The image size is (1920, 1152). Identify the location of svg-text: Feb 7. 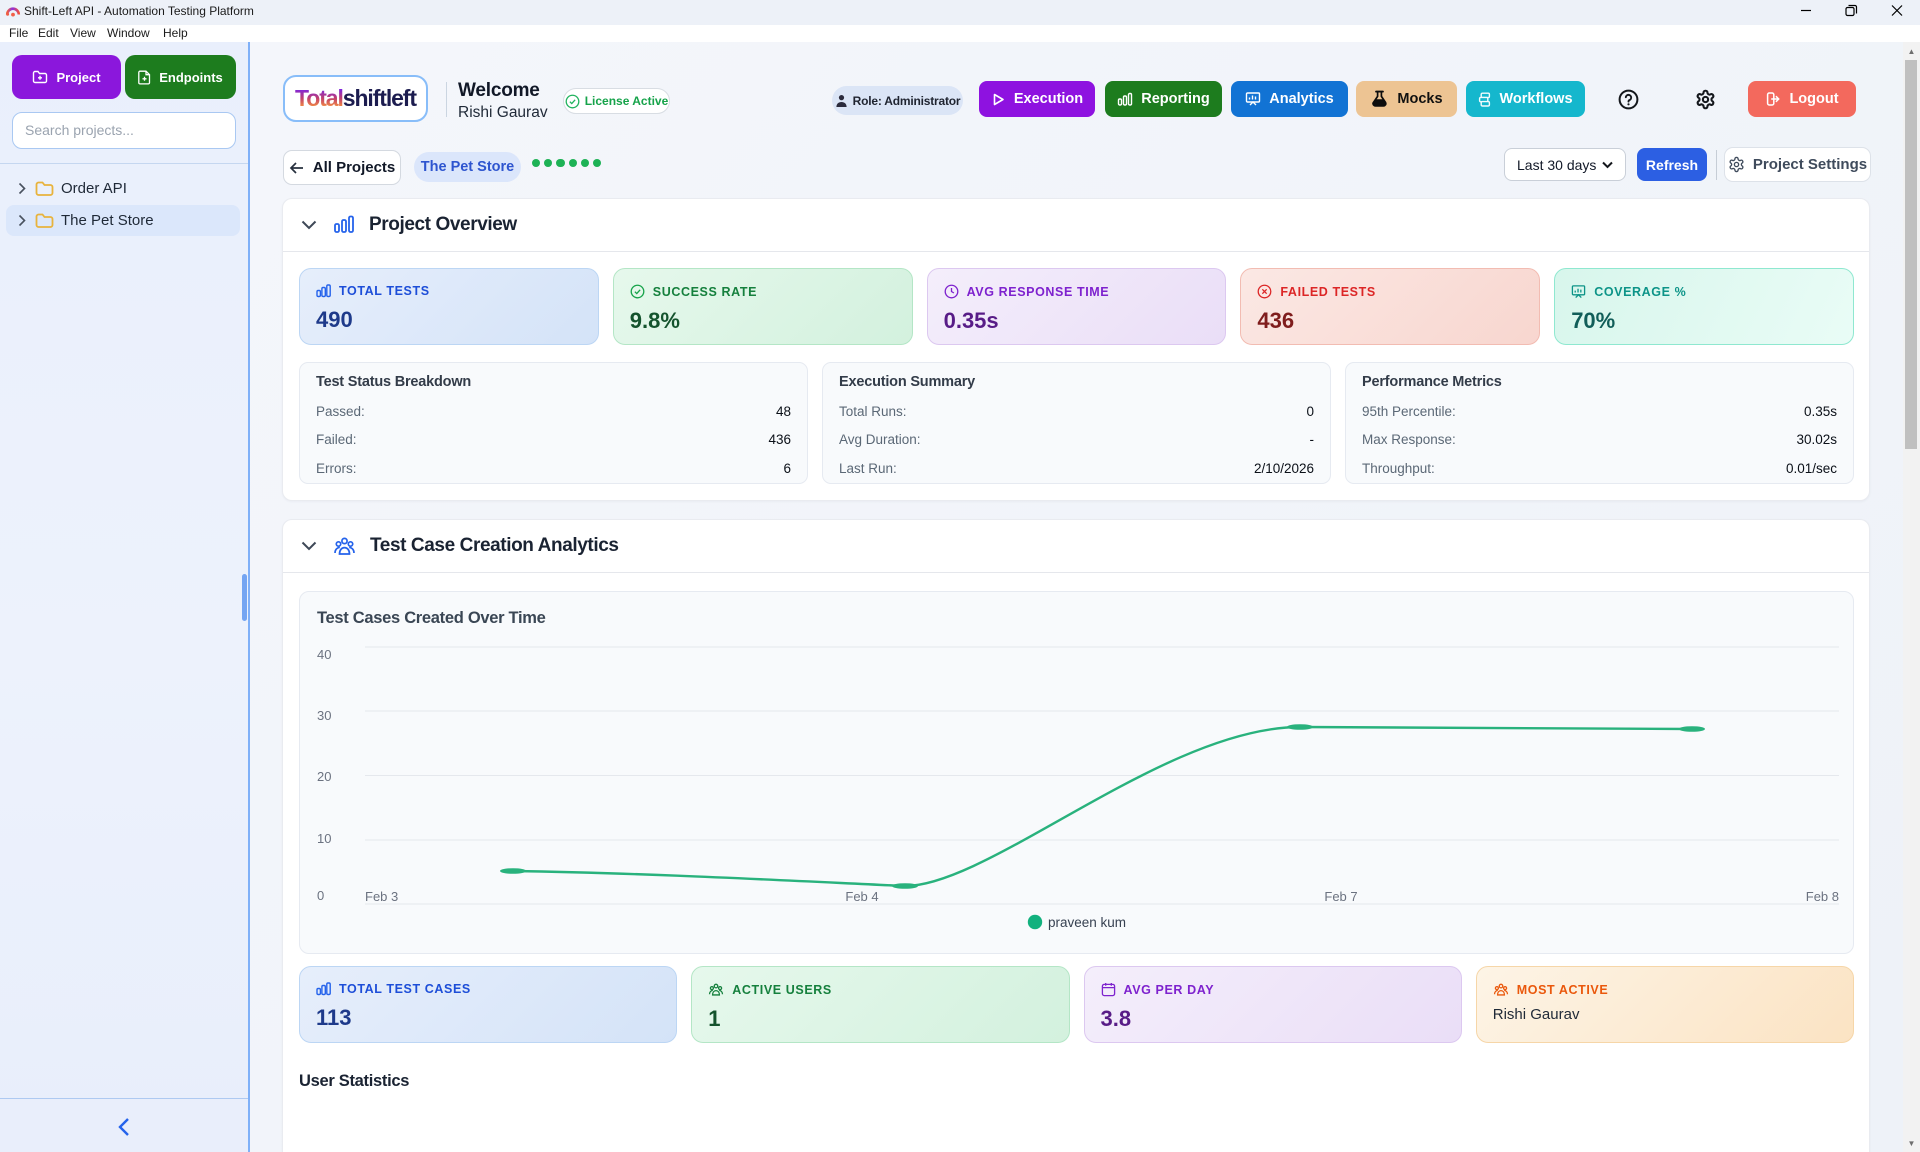
(1340, 896).